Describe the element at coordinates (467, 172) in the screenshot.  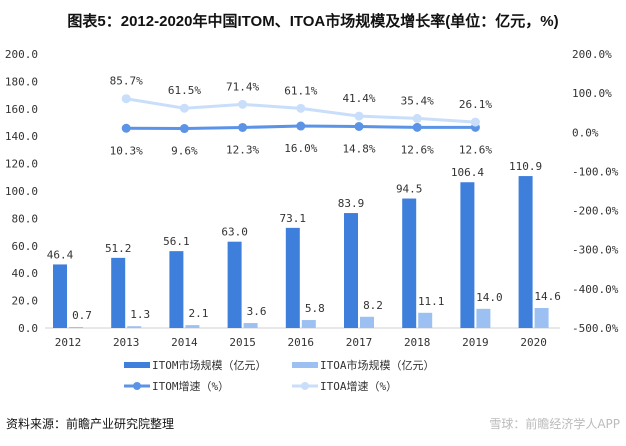
I see `bar-data-label: 106.4` at that location.